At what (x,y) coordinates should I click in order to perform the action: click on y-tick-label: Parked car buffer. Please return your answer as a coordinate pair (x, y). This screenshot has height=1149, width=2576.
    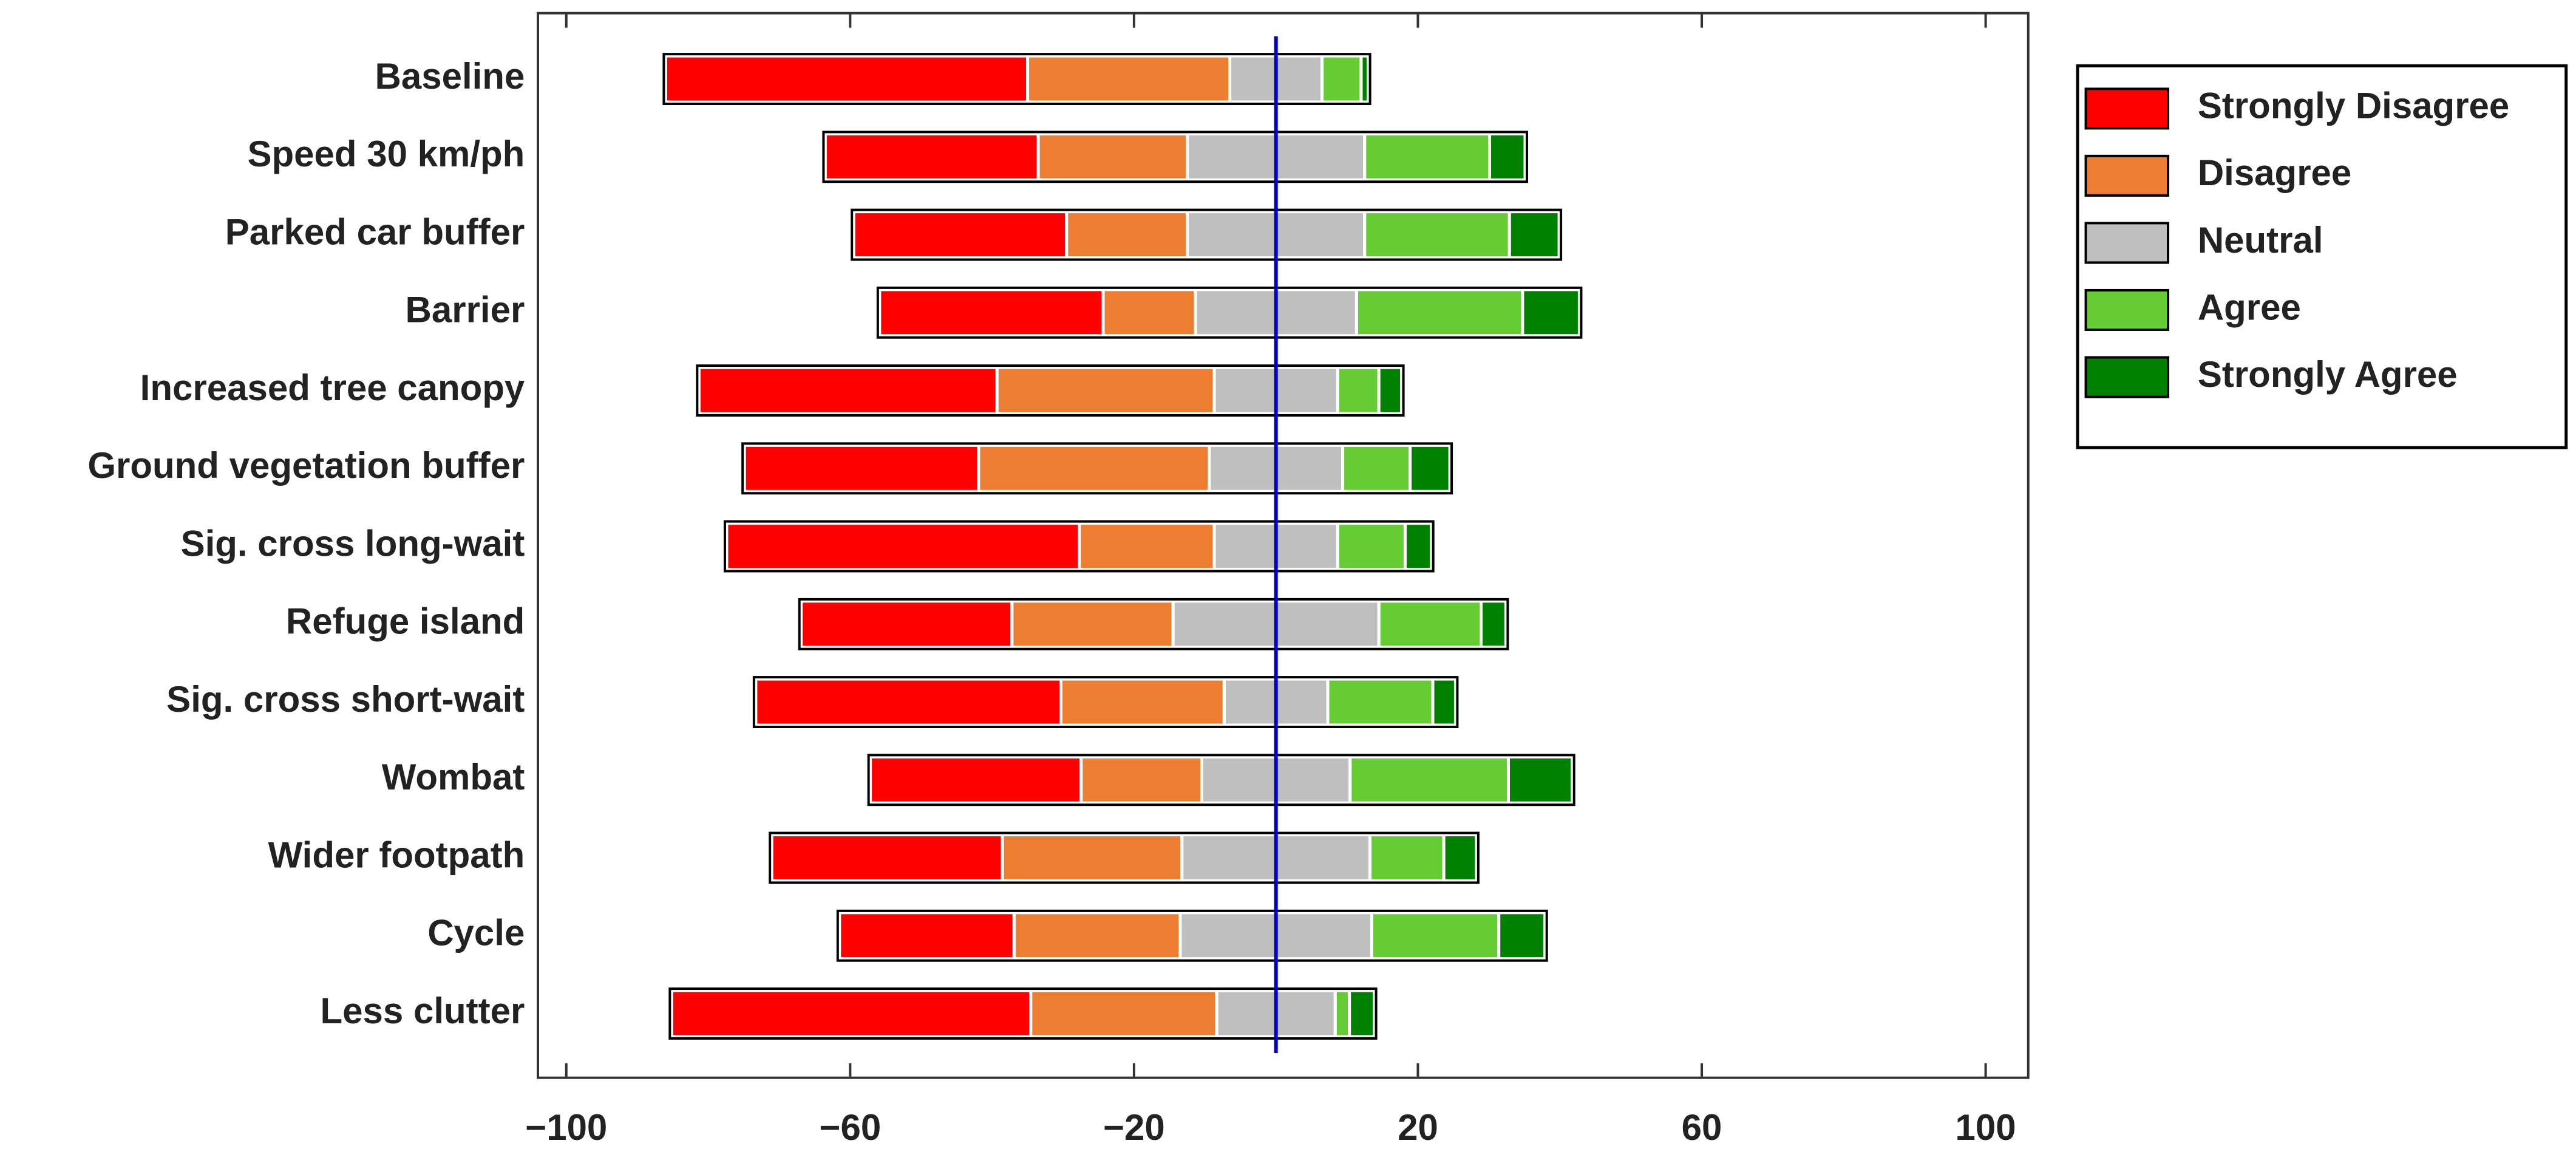
    Looking at the image, I should click on (375, 231).